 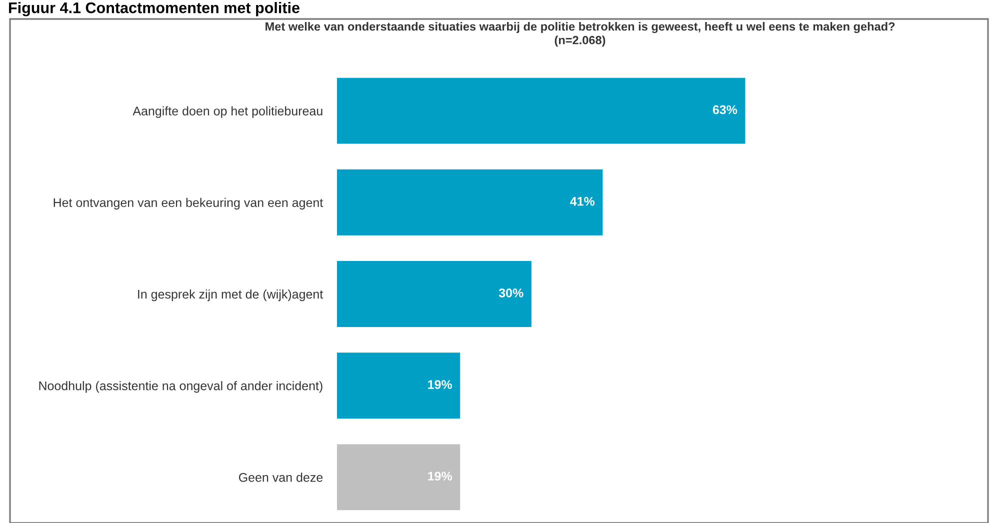 What do you see at coordinates (189, 204) in the screenshot?
I see `y-tick-label: Het ontvangen van een bekeuring van een agent` at bounding box center [189, 204].